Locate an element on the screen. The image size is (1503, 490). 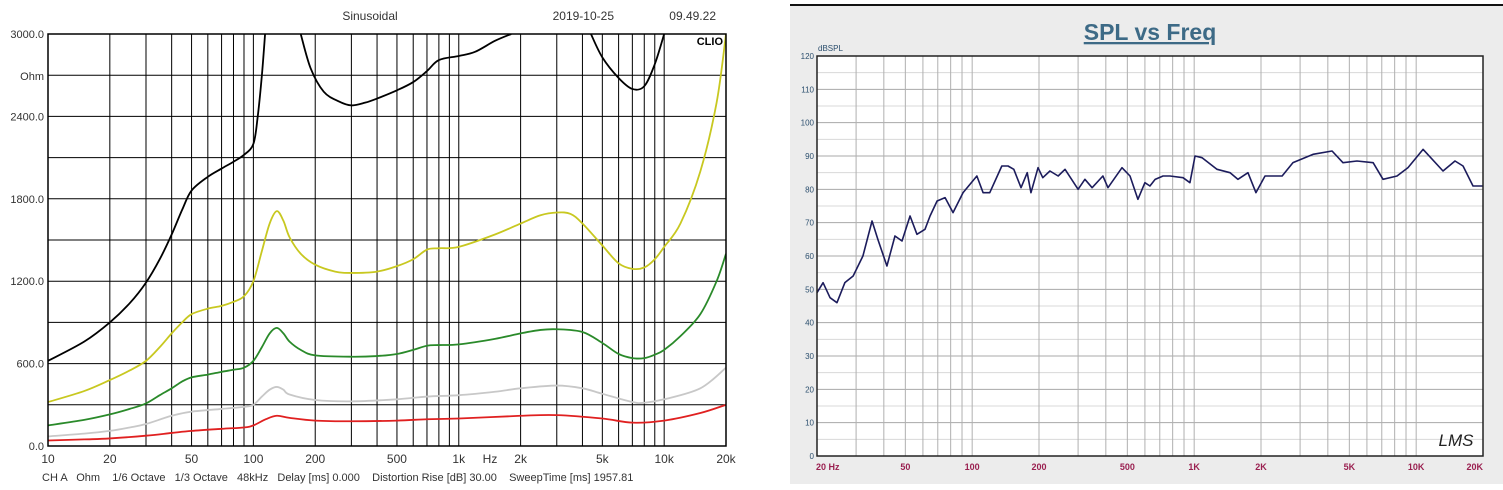
x-tick-labels: 10 20 50 100 200 500 1k 2k 5k 10k 20k is located at coordinates (388, 459).